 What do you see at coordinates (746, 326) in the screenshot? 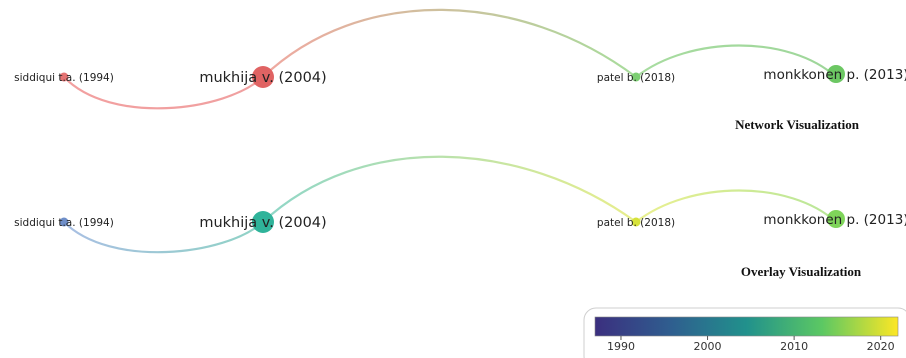
I see `color-scale-bar` at bounding box center [746, 326].